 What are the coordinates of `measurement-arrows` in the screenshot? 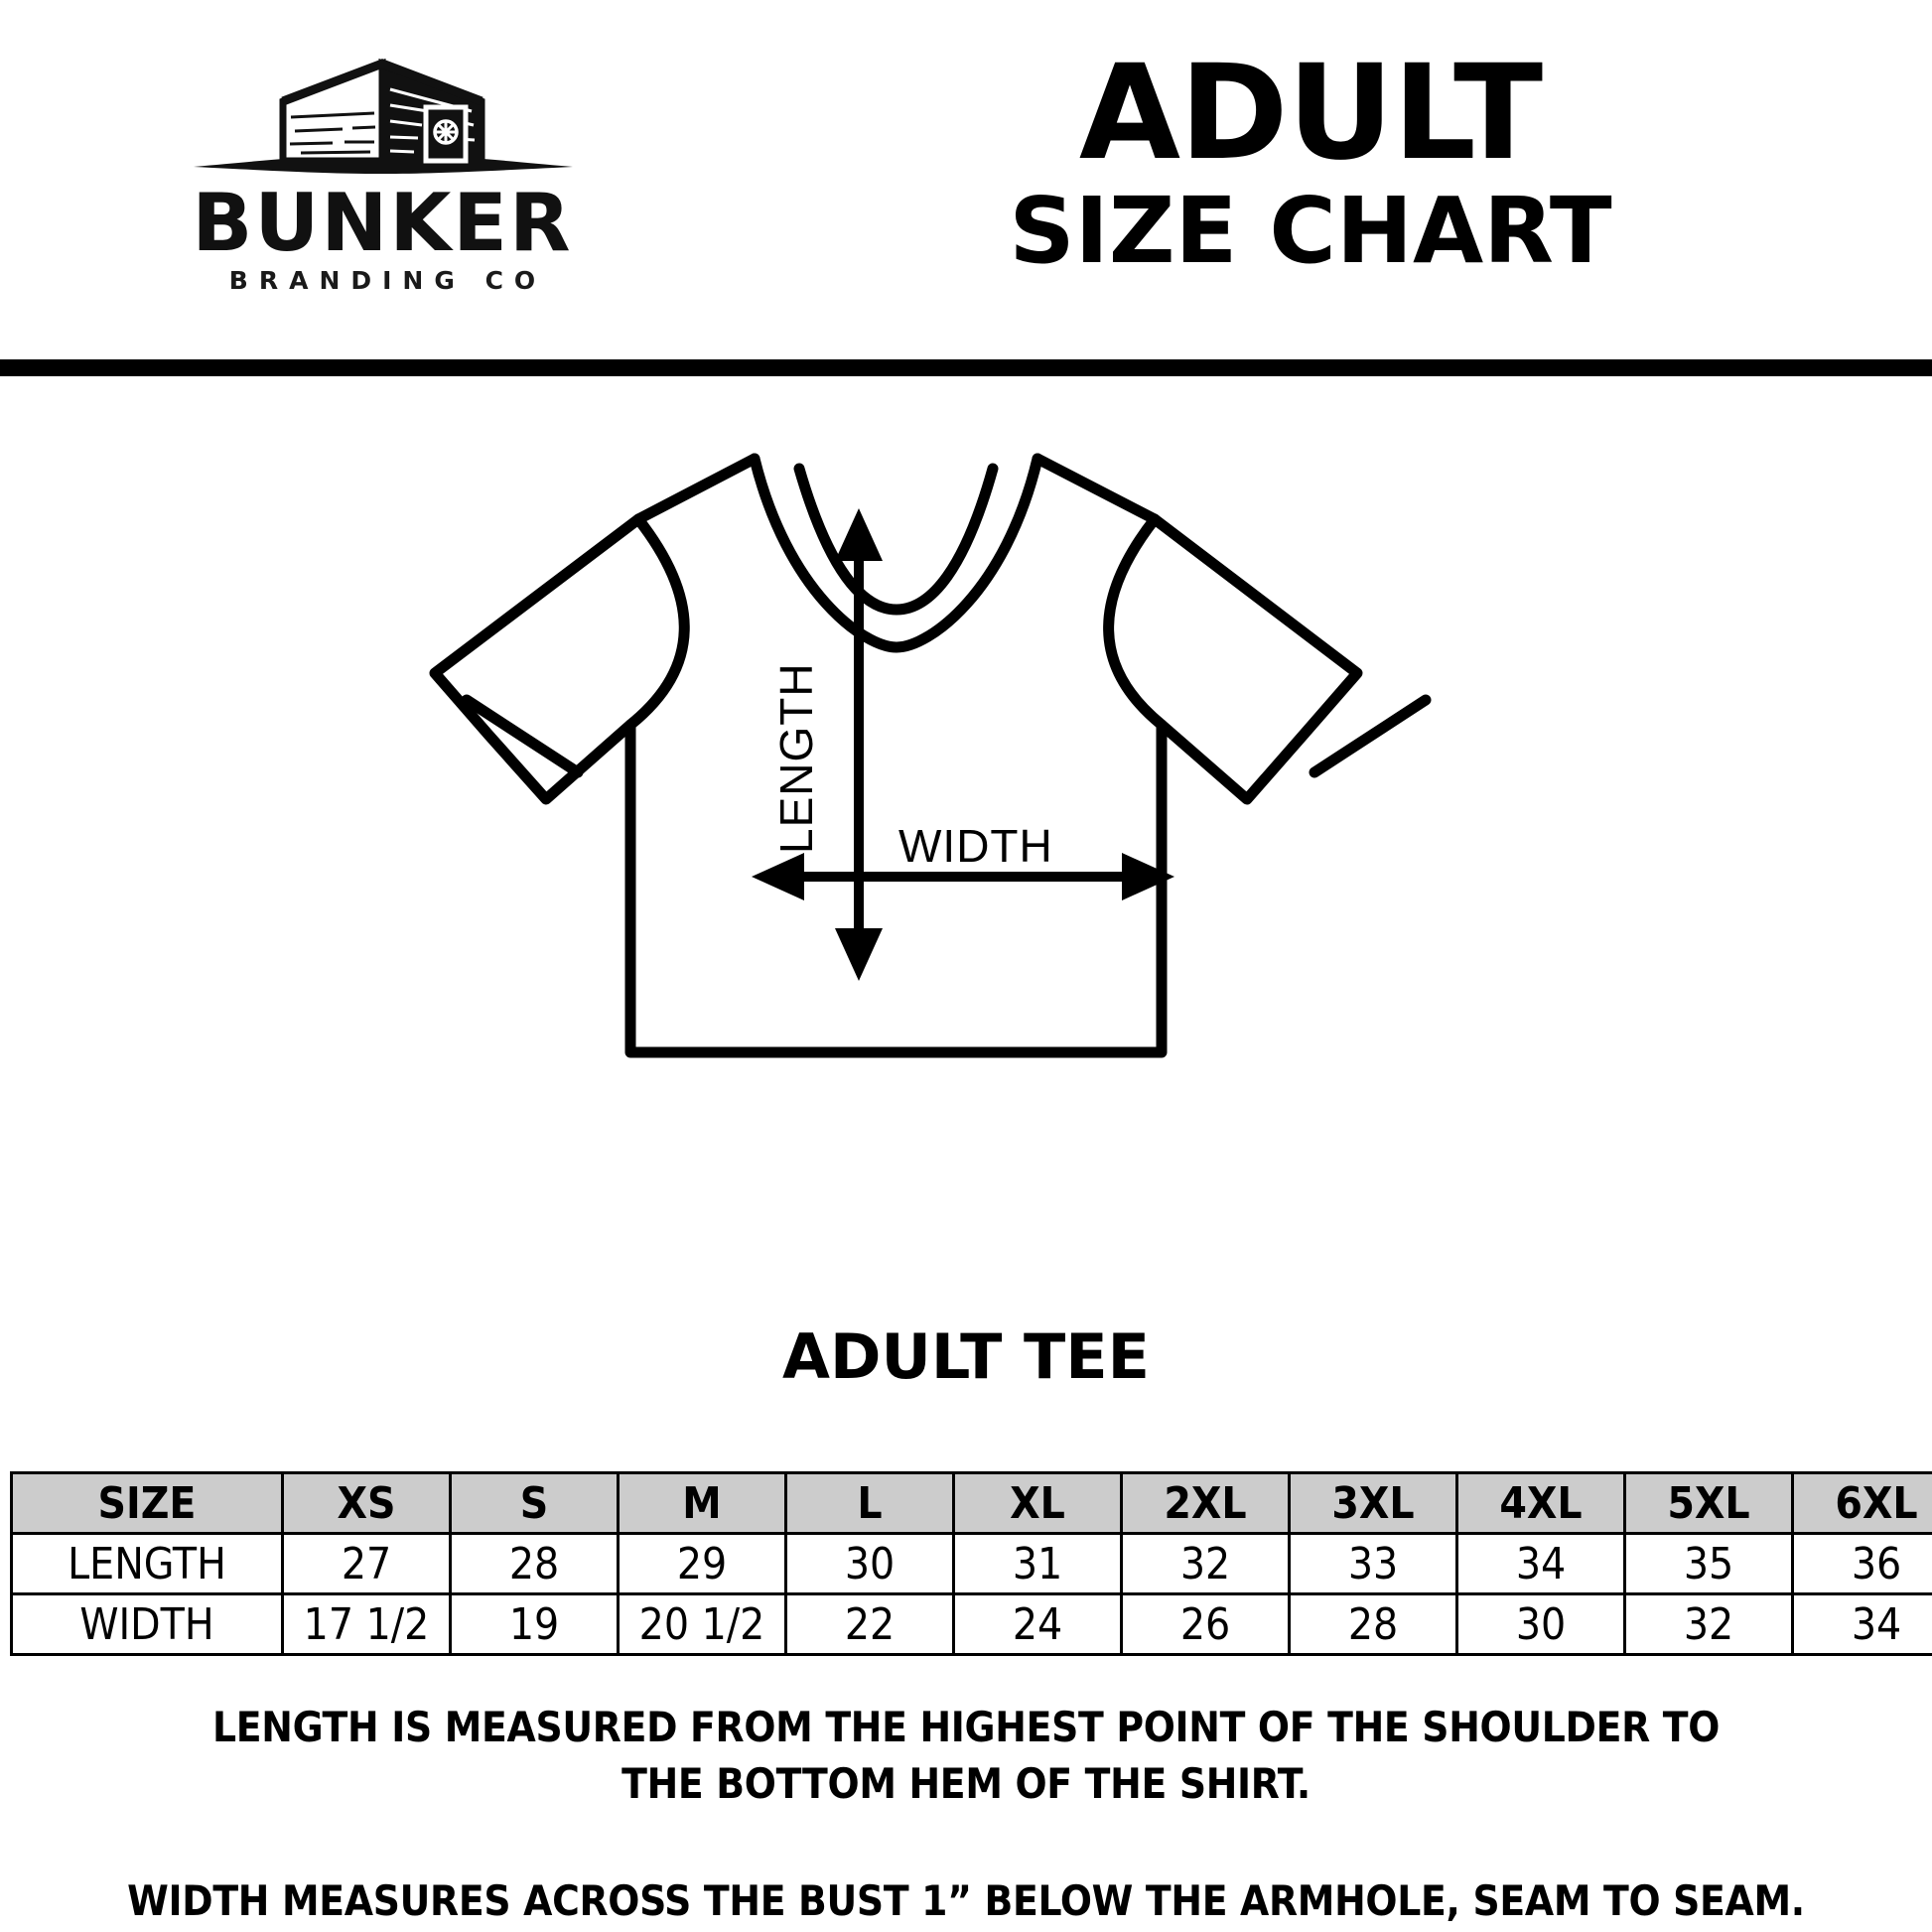 It's located at (963, 744).